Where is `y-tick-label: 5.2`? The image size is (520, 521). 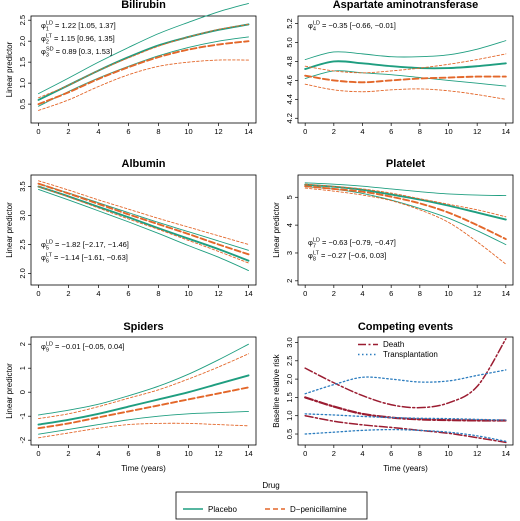 y-tick-label: 5.2 is located at coordinates (289, 23).